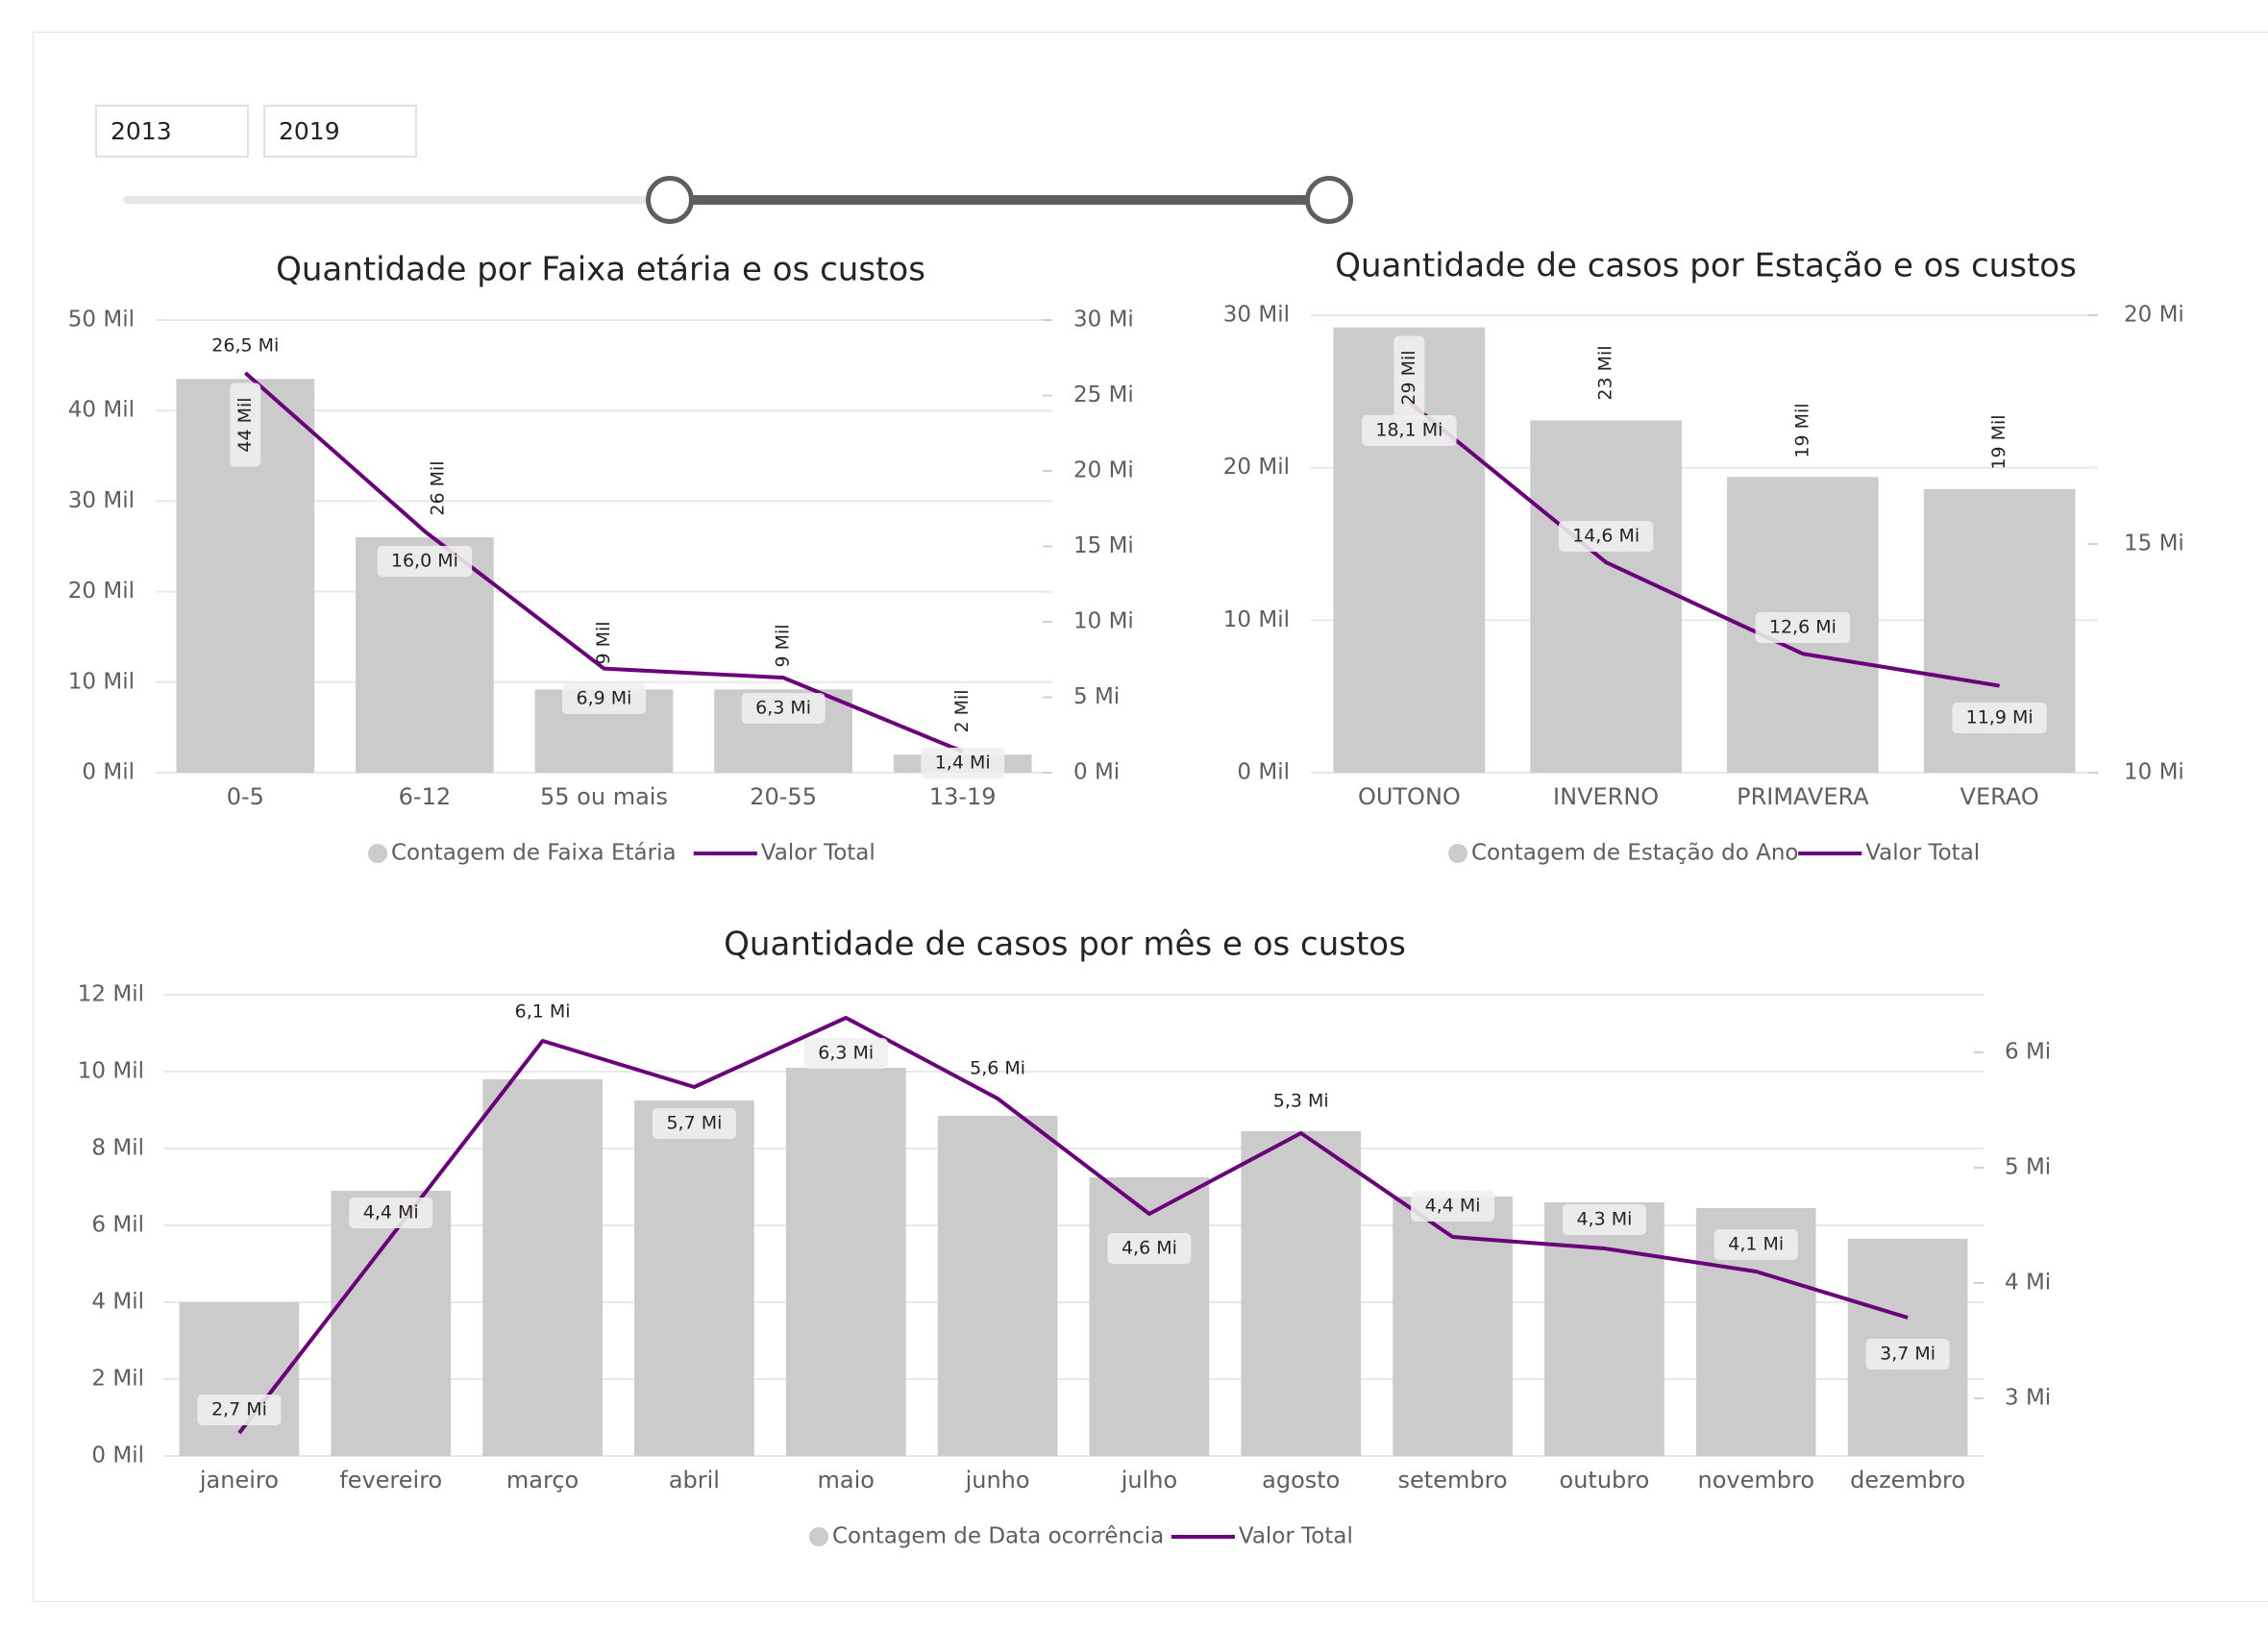 This screenshot has height=1630, width=2268. What do you see at coordinates (1256, 619) in the screenshot?
I see `left-axis-tick: 10 Mil` at bounding box center [1256, 619].